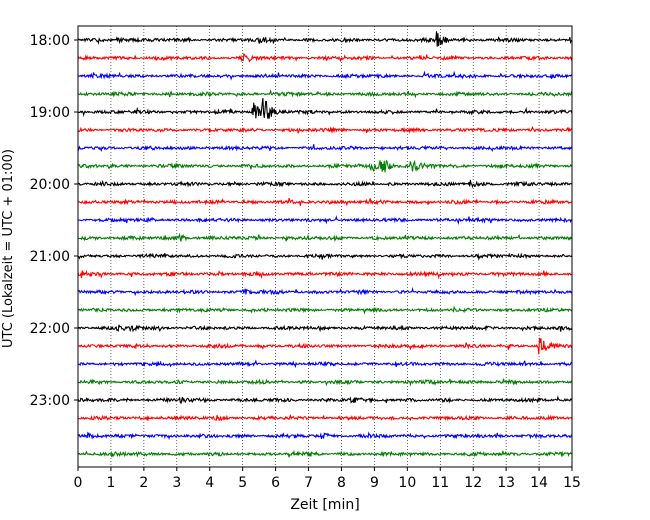 This screenshot has height=520, width=650. What do you see at coordinates (341, 483) in the screenshot?
I see `x-tick-label-8: 8` at bounding box center [341, 483].